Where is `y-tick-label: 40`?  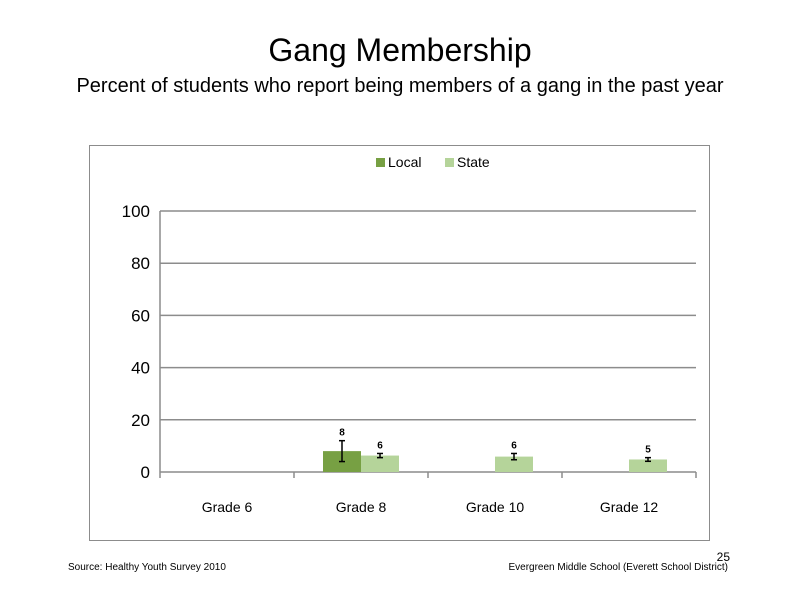
y-tick-label: 40 is located at coordinates (140, 368).